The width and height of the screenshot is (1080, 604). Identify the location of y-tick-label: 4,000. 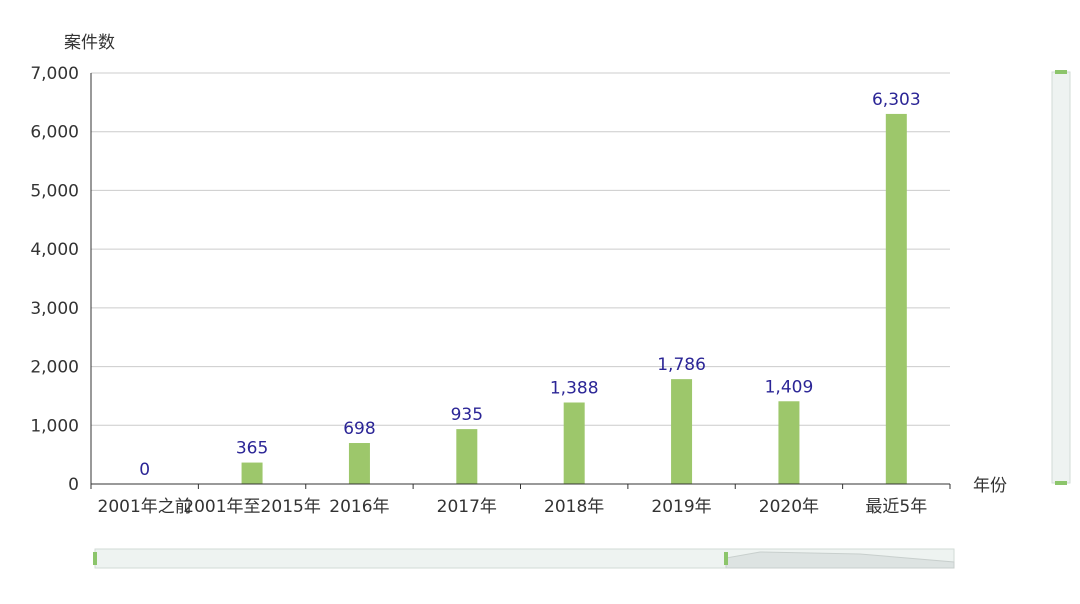
(54, 250).